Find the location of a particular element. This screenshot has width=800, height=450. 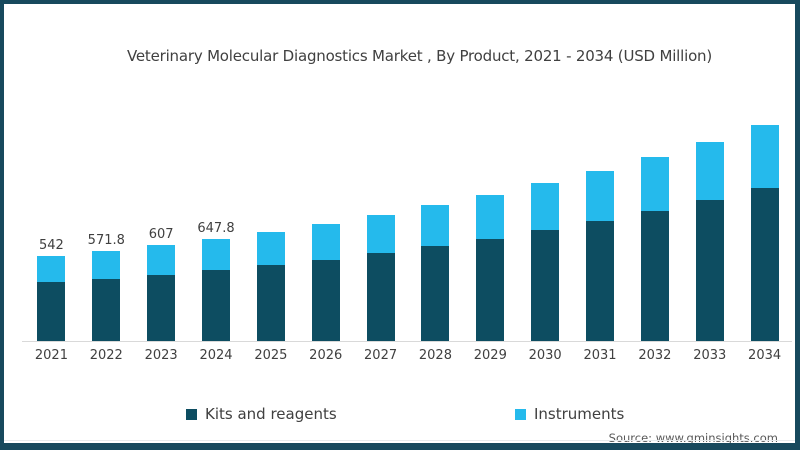

bar-column-2030 is located at coordinates (545, 220).